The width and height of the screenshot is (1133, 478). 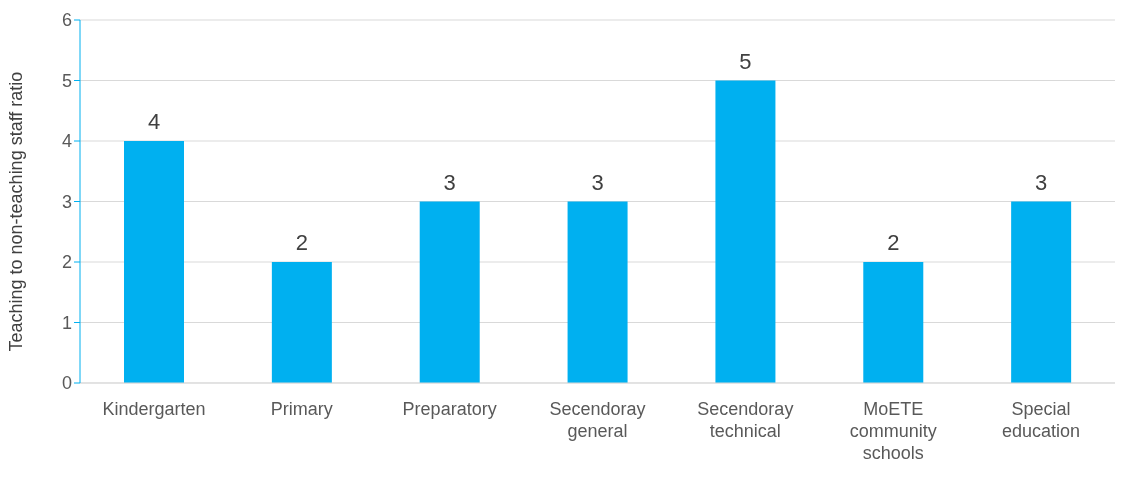 I want to click on y-tick-label: 4, so click(x=66, y=141).